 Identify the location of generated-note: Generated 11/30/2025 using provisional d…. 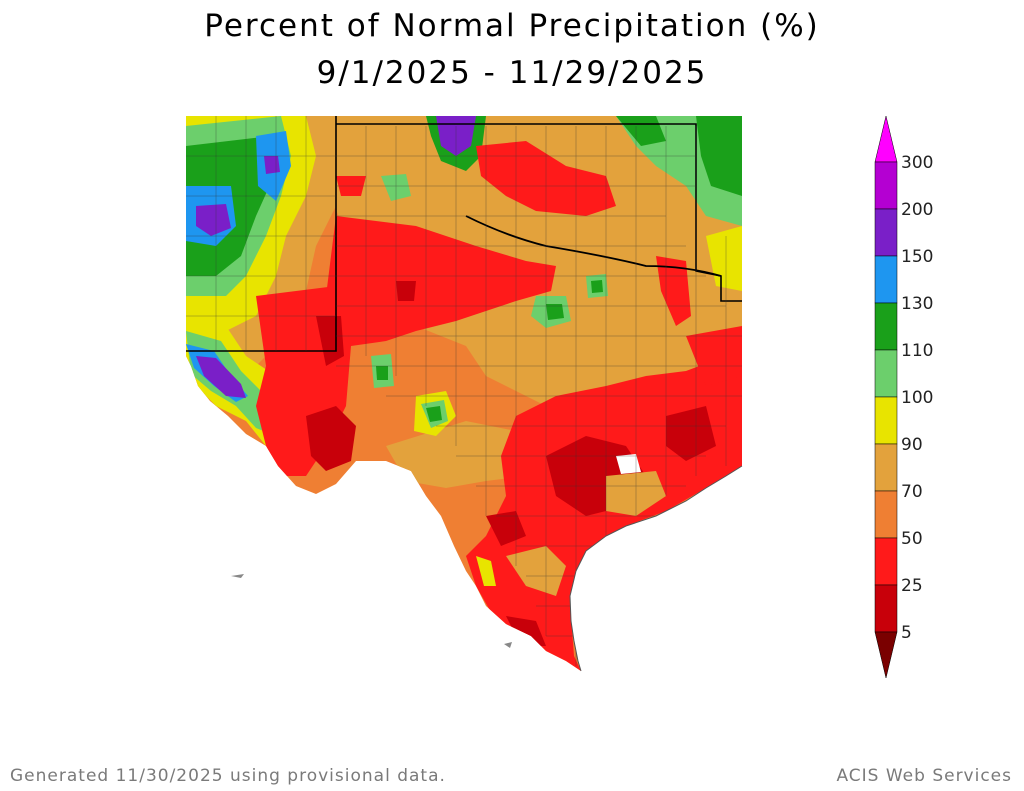
(228, 776).